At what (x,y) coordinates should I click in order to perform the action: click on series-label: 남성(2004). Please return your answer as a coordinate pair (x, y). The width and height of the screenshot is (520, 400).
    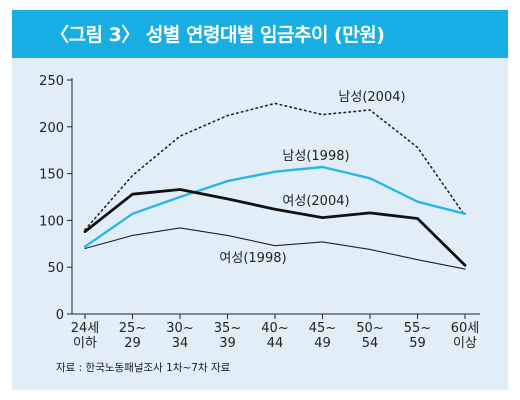
    Looking at the image, I should click on (371, 97).